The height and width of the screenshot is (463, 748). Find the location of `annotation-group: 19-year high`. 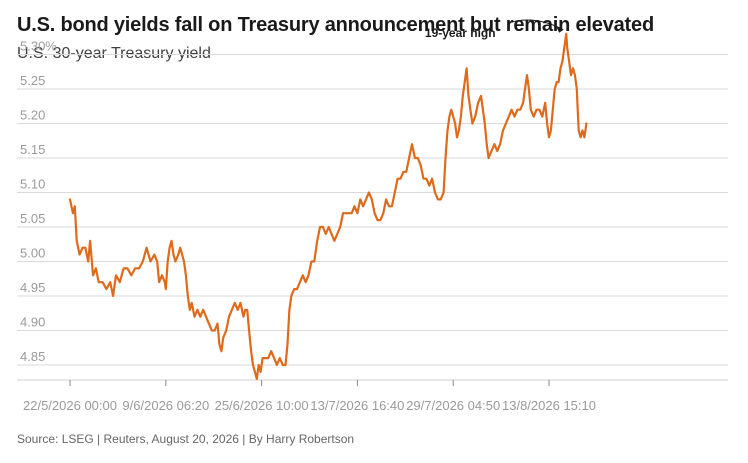

annotation-group: 19-year high is located at coordinates (494, 29).